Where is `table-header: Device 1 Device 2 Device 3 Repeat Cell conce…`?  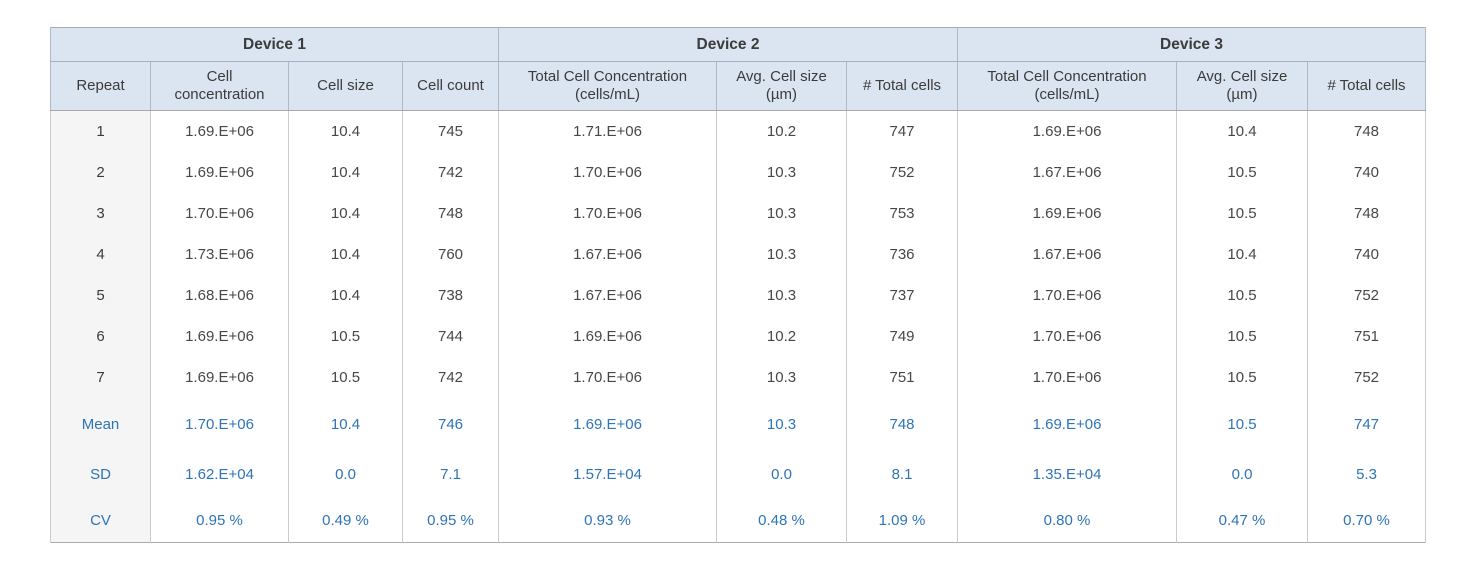
table-header: Device 1 Device 2 Device 3 Repeat Cell conce… is located at coordinates (738, 69).